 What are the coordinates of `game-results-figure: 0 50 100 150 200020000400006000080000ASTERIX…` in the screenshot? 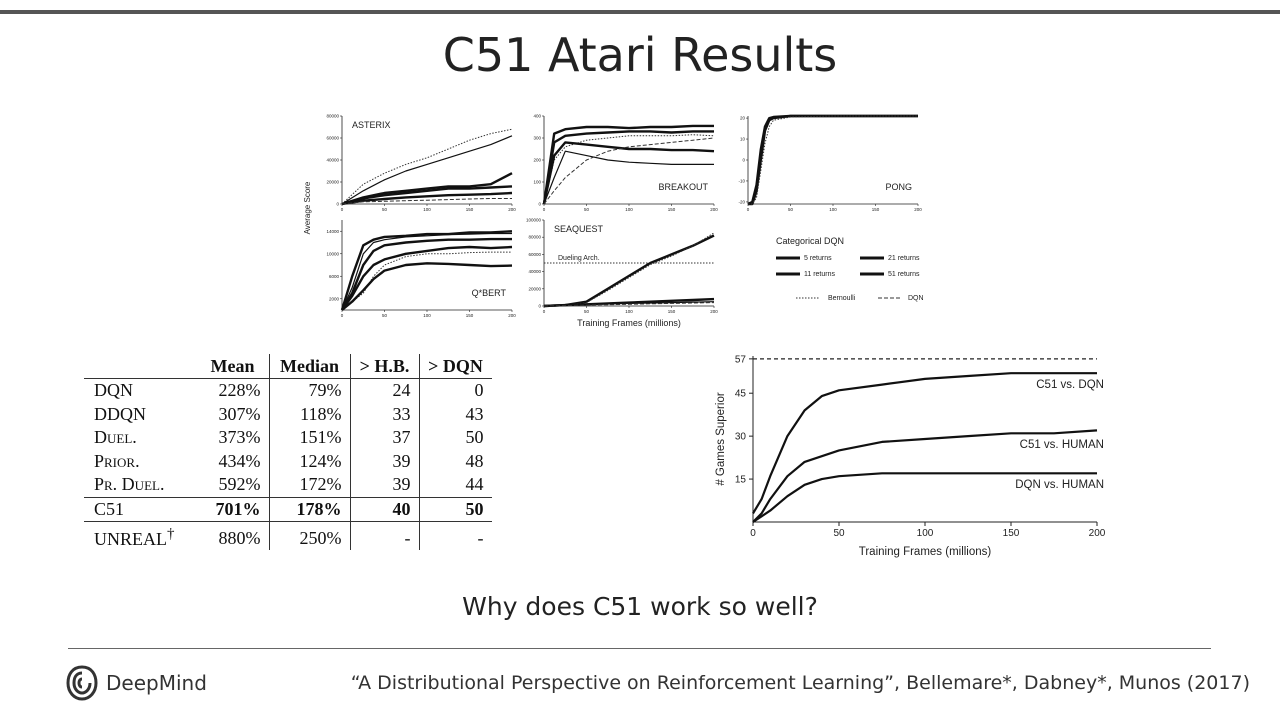 It's located at (613, 221).